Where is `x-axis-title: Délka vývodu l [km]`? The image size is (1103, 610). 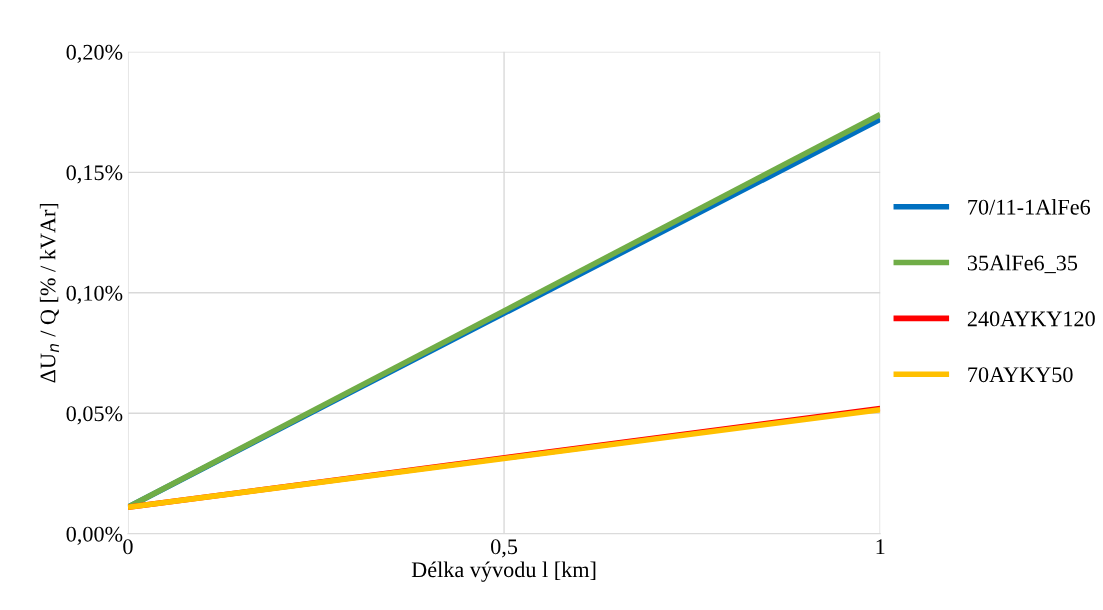
x-axis-title: Délka vývodu l [km] is located at coordinates (503, 571).